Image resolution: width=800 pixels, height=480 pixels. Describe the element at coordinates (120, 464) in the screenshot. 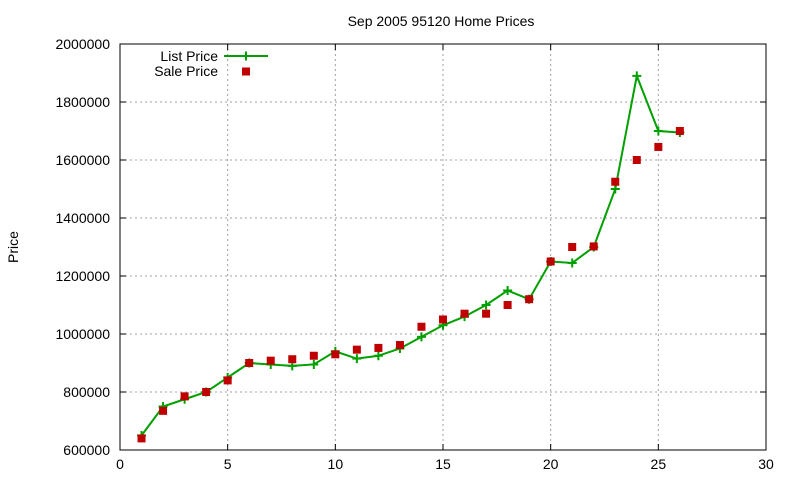

I see `x-tick-label: 0` at that location.